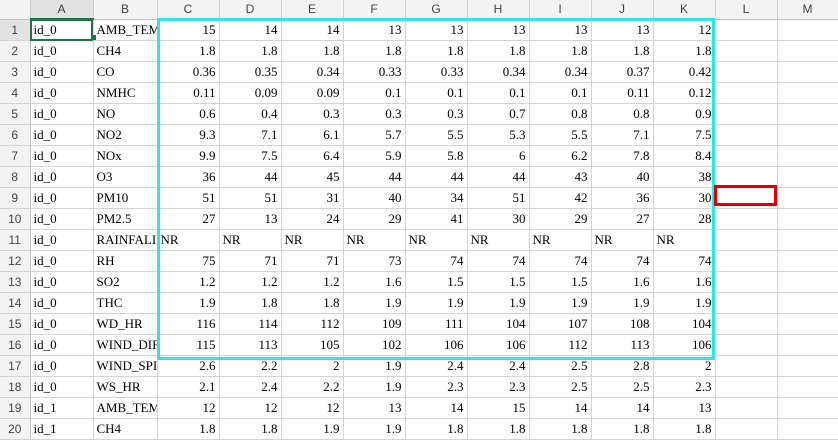  Describe the element at coordinates (15, 72) in the screenshot. I see `row-header: 3` at that location.